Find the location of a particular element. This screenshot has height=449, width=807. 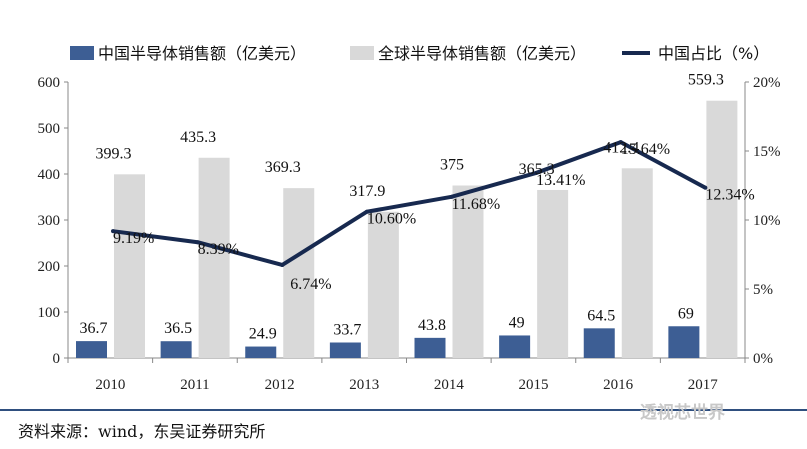

legend-label: 全球半导体销售额（亿美元） is located at coordinates (482, 53).